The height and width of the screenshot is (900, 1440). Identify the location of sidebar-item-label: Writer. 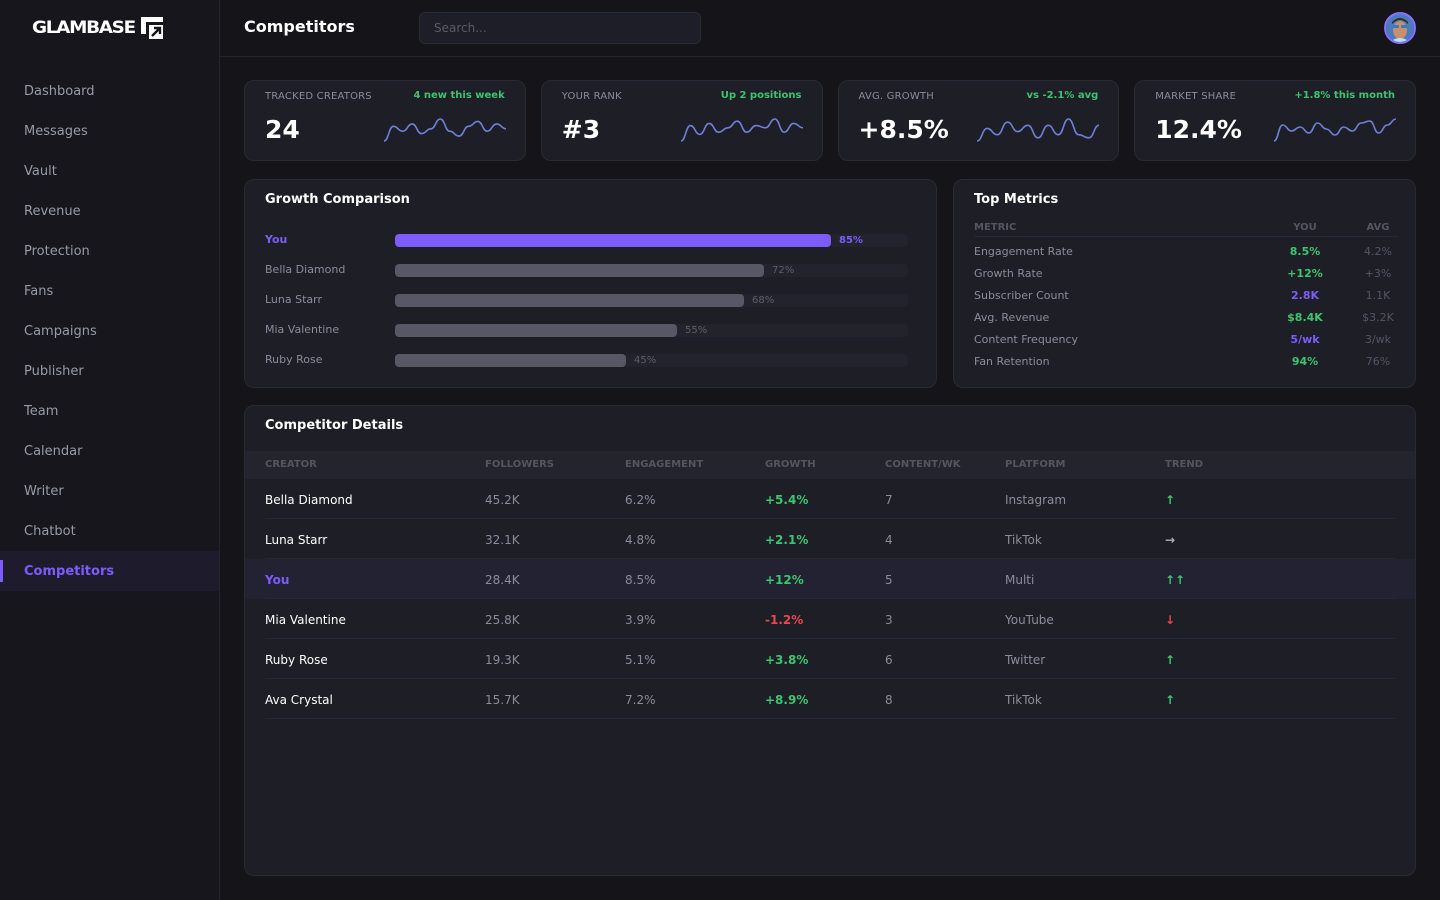
(44, 491).